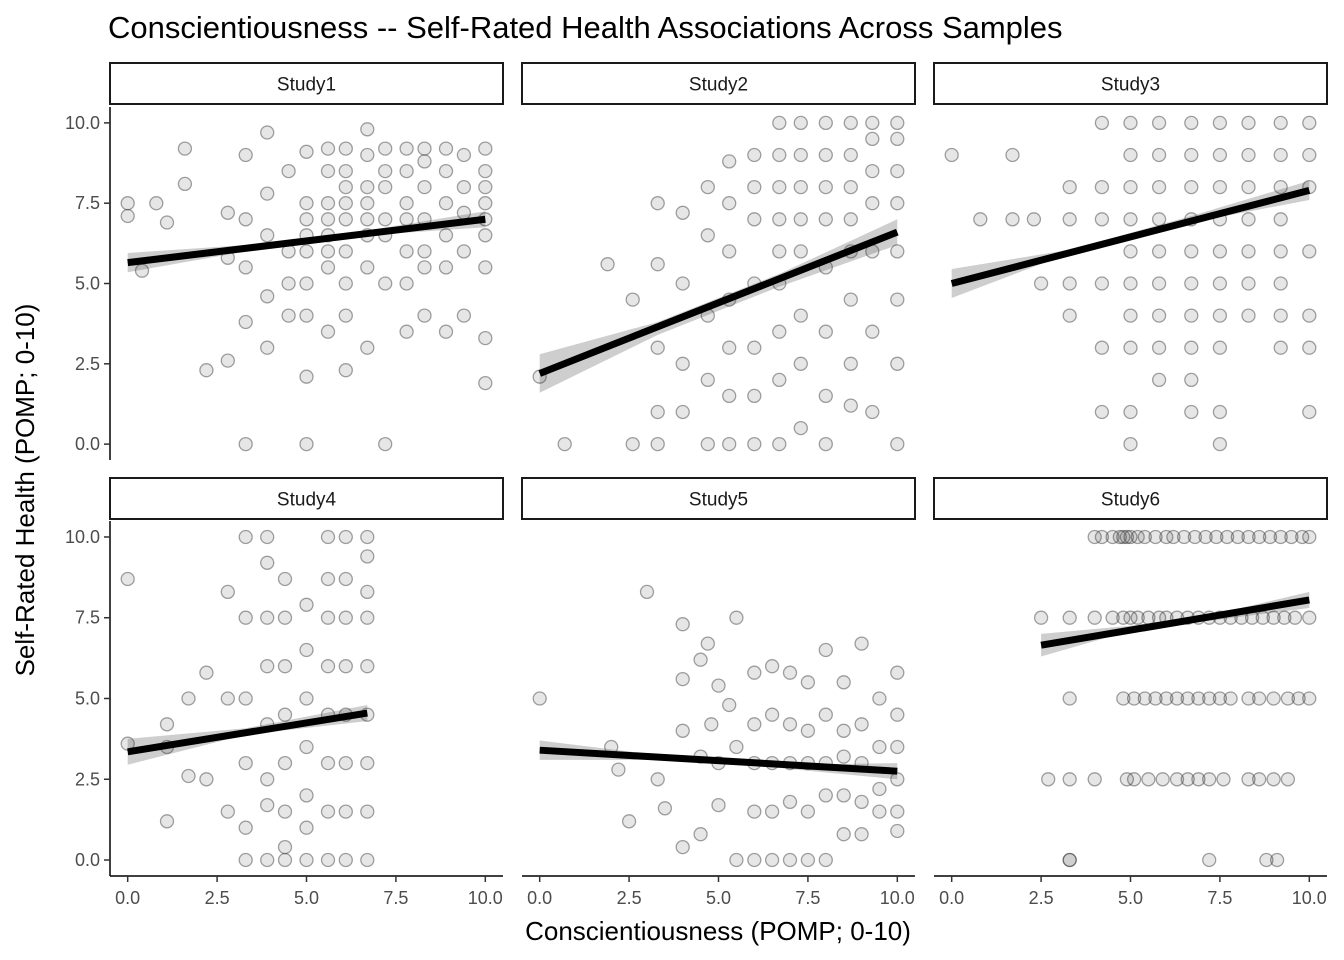  What do you see at coordinates (718, 692) in the screenshot?
I see `panel-study5: Study5 0.0 2.5 5.0 7.5 10.0` at bounding box center [718, 692].